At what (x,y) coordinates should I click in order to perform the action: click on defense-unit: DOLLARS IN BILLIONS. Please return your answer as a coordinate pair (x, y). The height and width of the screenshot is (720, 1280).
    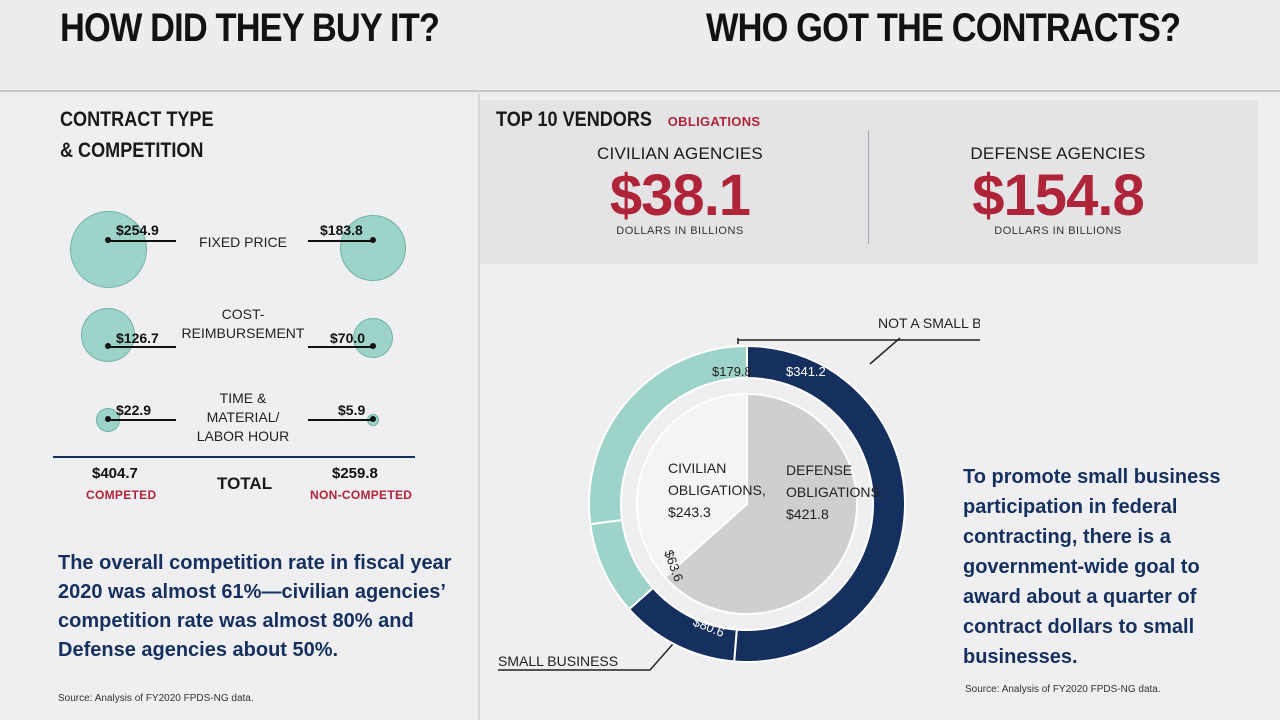
    Looking at the image, I should click on (1058, 231).